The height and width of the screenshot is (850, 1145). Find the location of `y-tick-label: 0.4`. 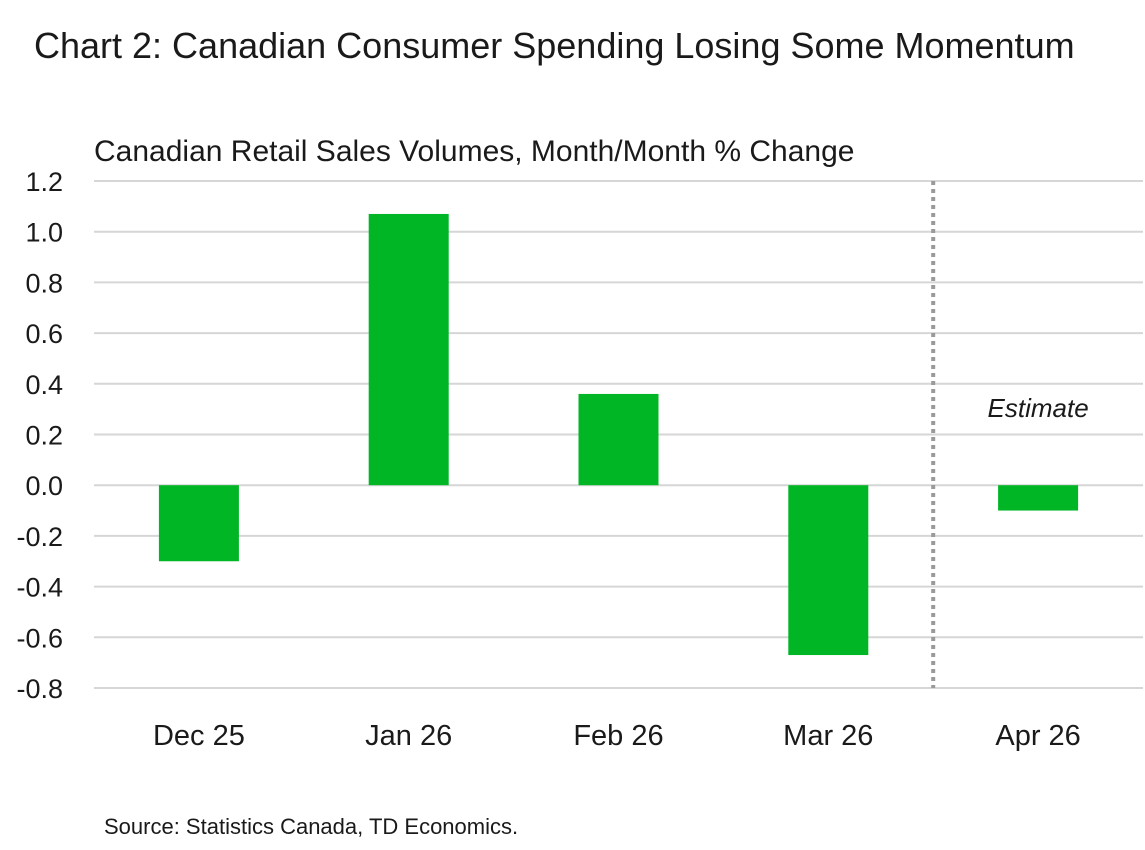

y-tick-label: 0.4 is located at coordinates (44, 385).